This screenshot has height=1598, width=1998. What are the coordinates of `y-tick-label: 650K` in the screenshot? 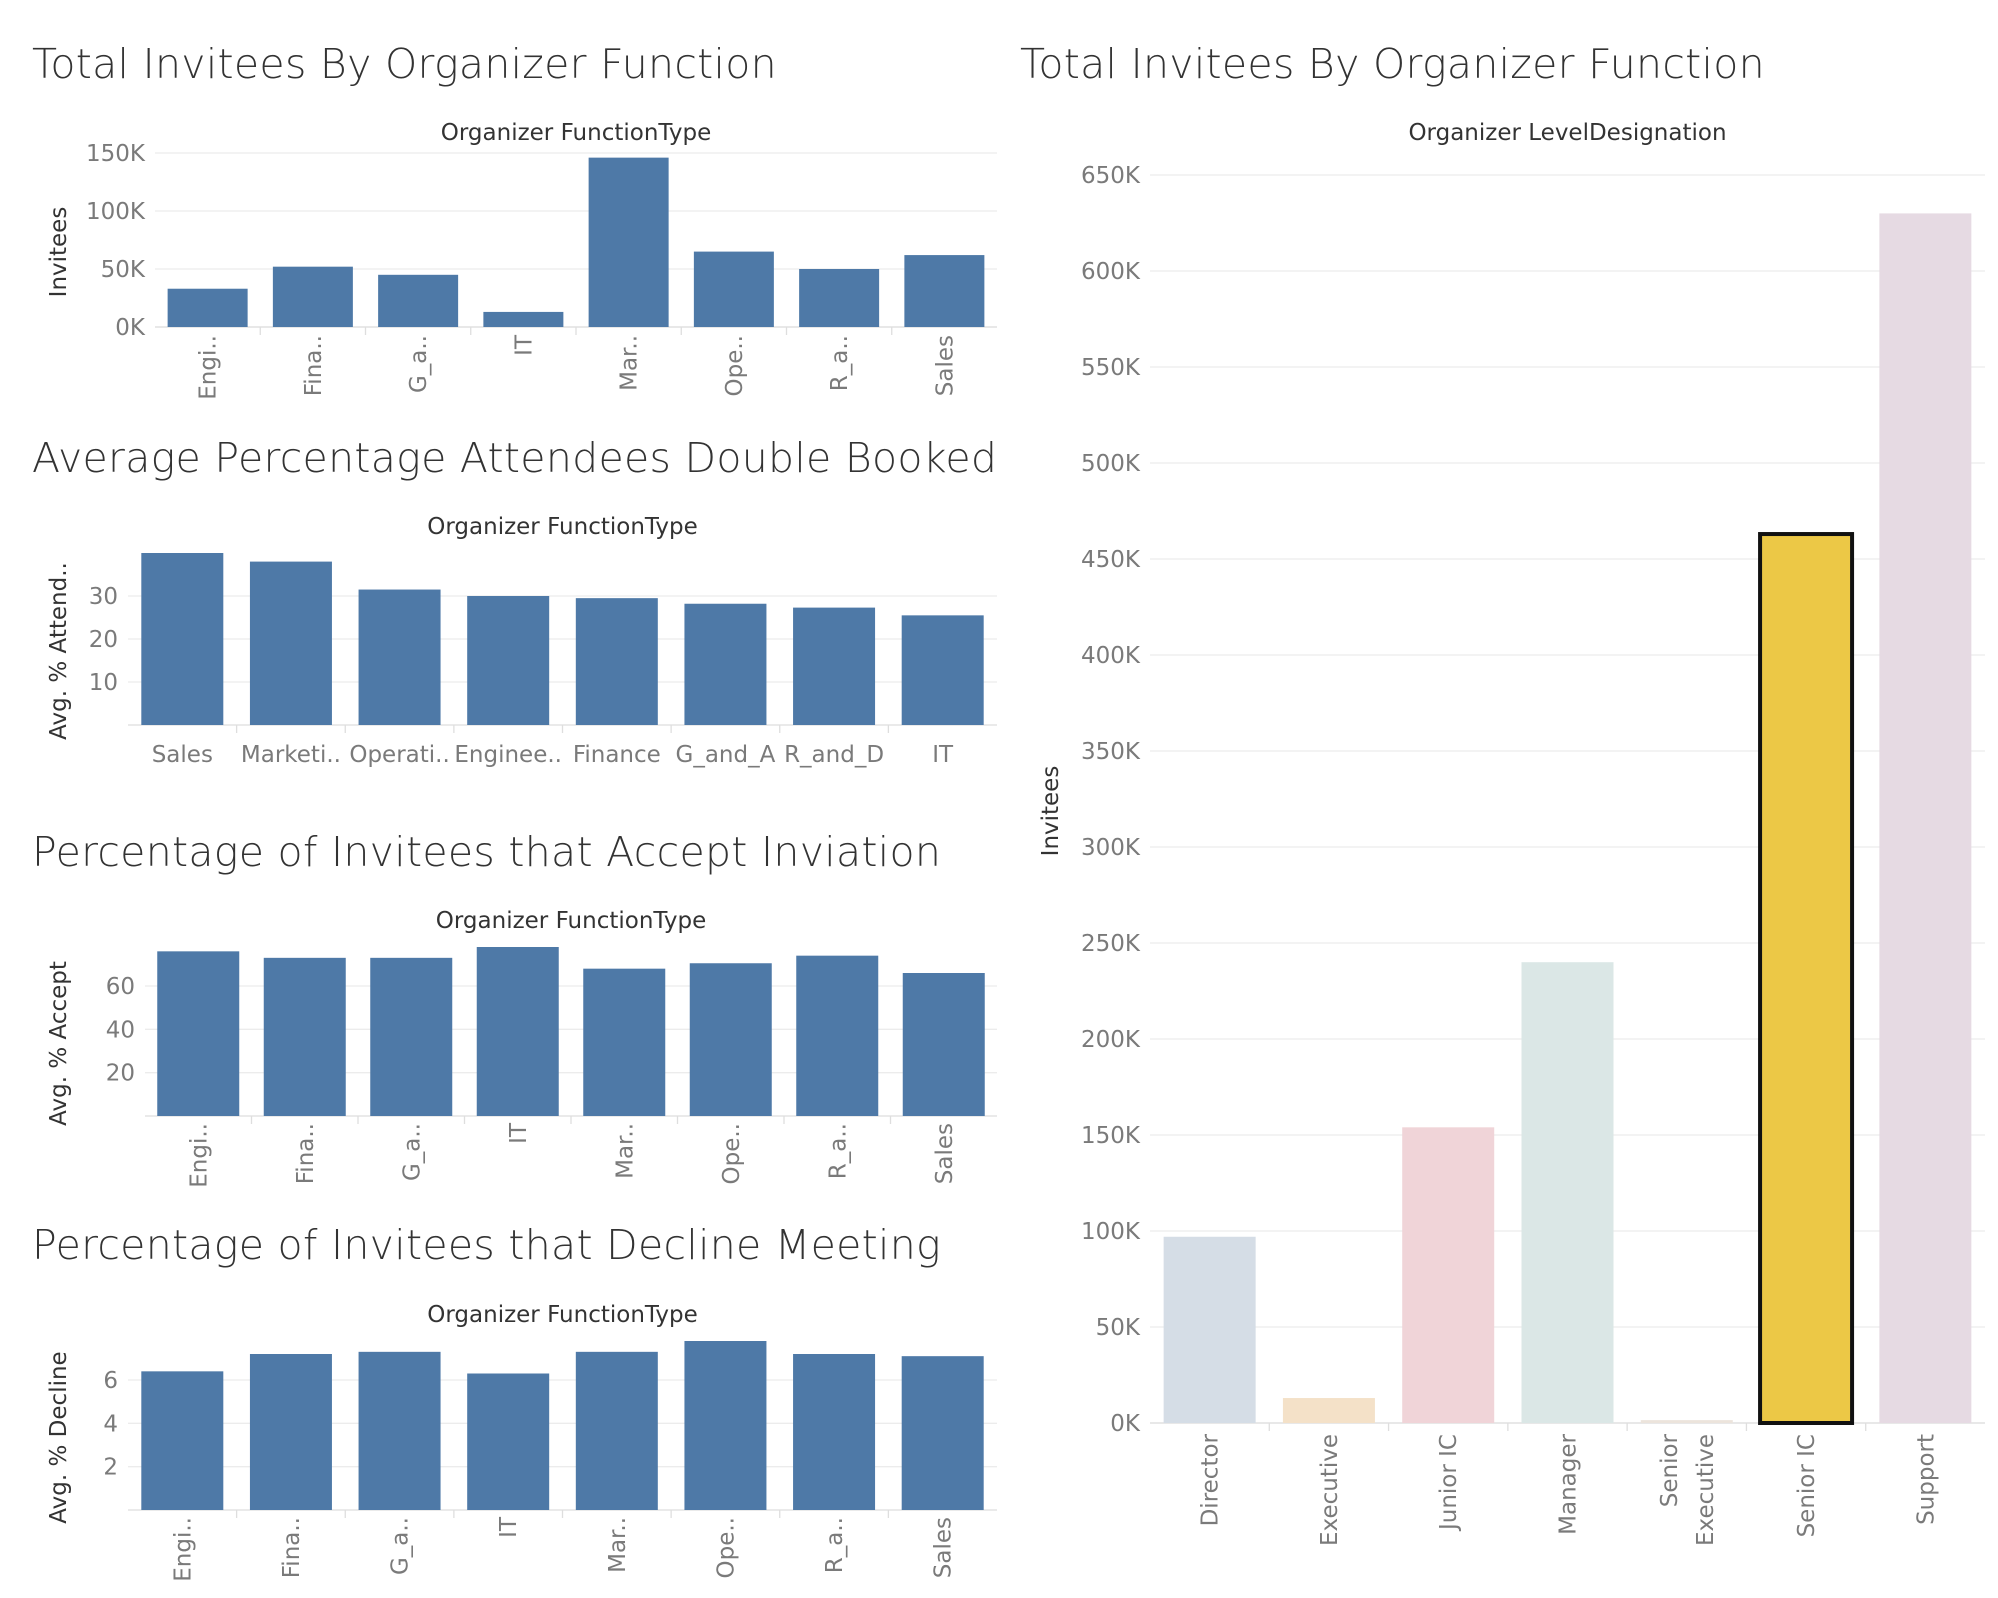 It's located at (1111, 176).